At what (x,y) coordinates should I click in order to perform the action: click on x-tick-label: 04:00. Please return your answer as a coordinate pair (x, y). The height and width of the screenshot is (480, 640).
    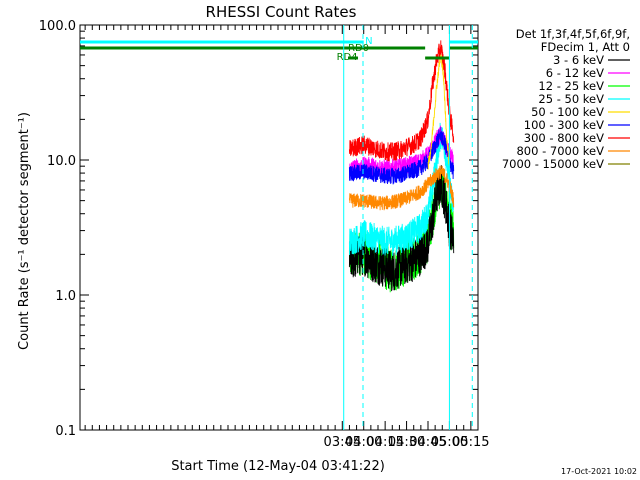
    Looking at the image, I should click on (363, 442).